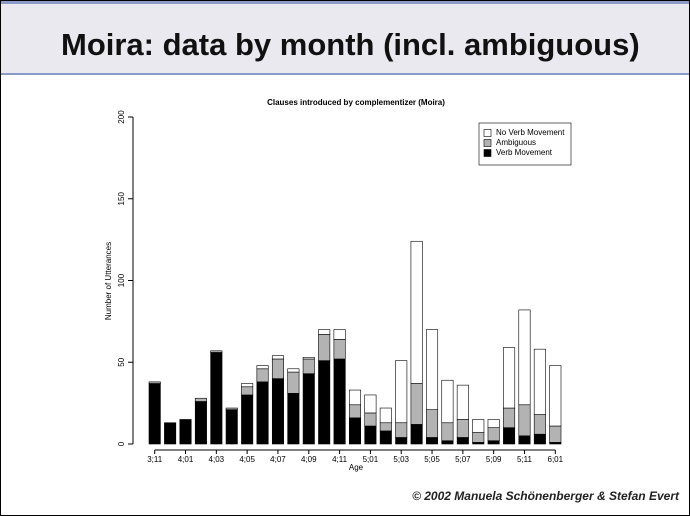 The image size is (690, 516). I want to click on x-tick-label: 5;01, so click(371, 459).